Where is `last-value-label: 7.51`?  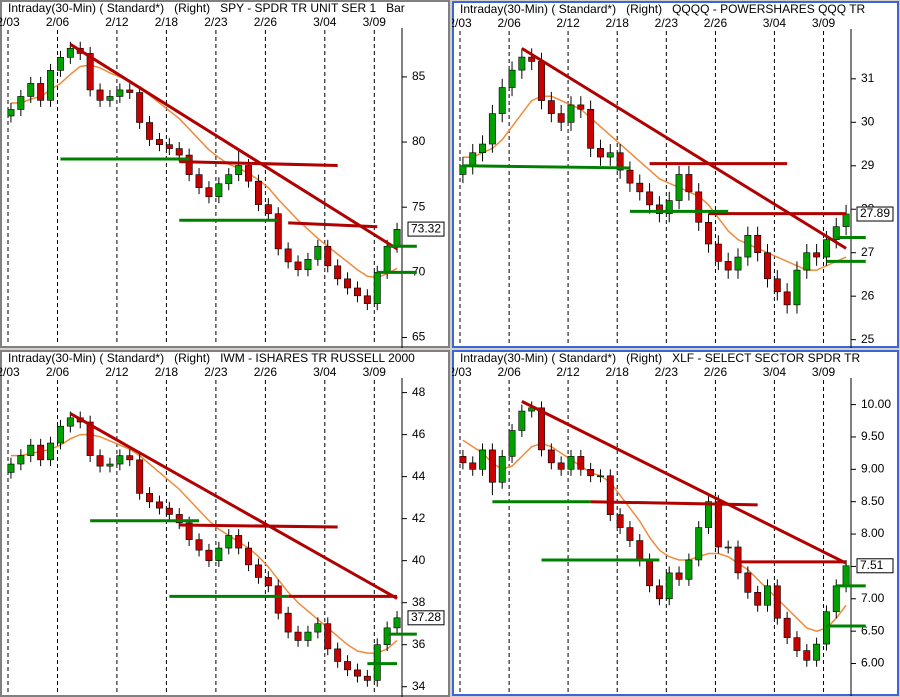 last-value-label: 7.51 is located at coordinates (872, 565).